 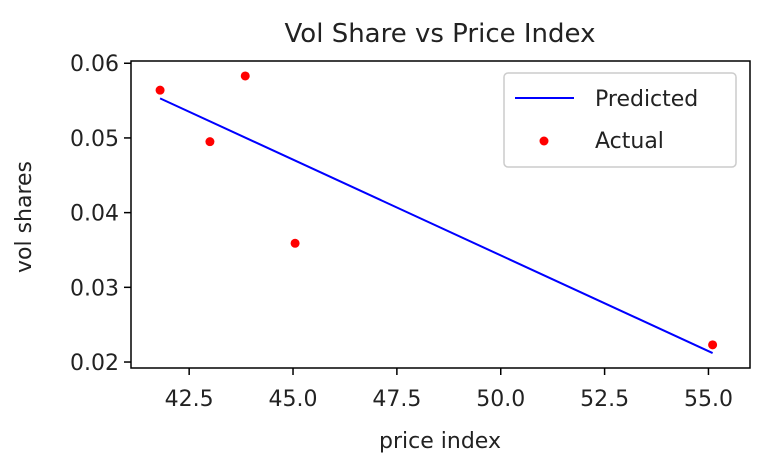 I want to click on y-tick-label: 0.03, so click(x=94, y=288).